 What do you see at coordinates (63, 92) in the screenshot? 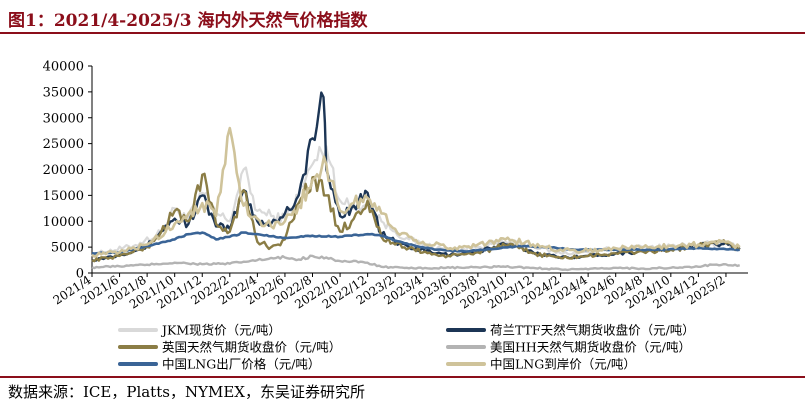
I see `y-tick-label: 35000` at bounding box center [63, 92].